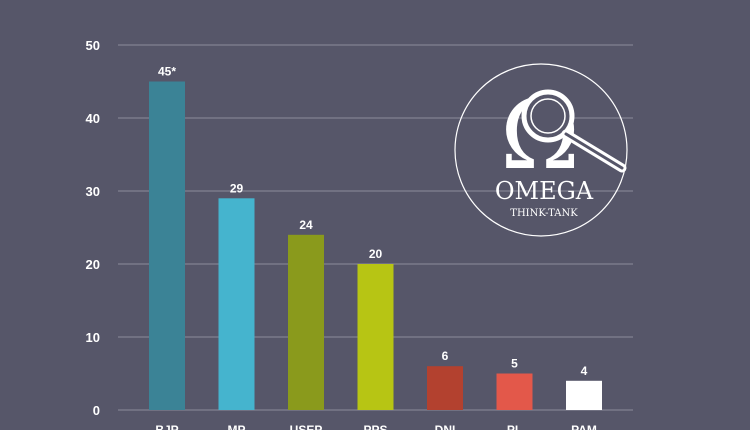 The image size is (750, 430). I want to click on y-axis-ticks: 0 10 20 30 40 50, so click(93, 228).